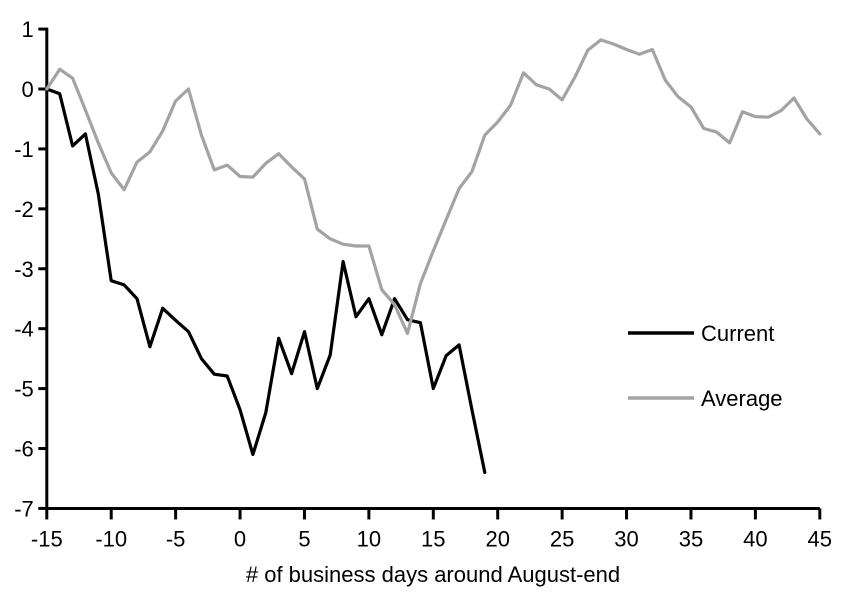 The width and height of the screenshot is (852, 594). I want to click on y-tick-label: 0, so click(28, 89).